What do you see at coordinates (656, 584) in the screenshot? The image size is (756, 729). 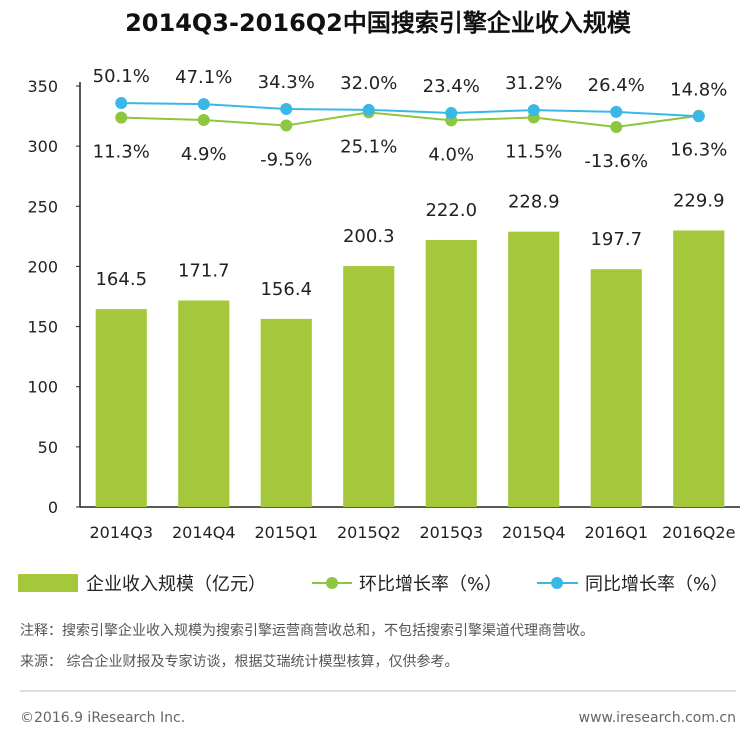 I see `legend-yoy-label: 同比增长率（%）` at bounding box center [656, 584].